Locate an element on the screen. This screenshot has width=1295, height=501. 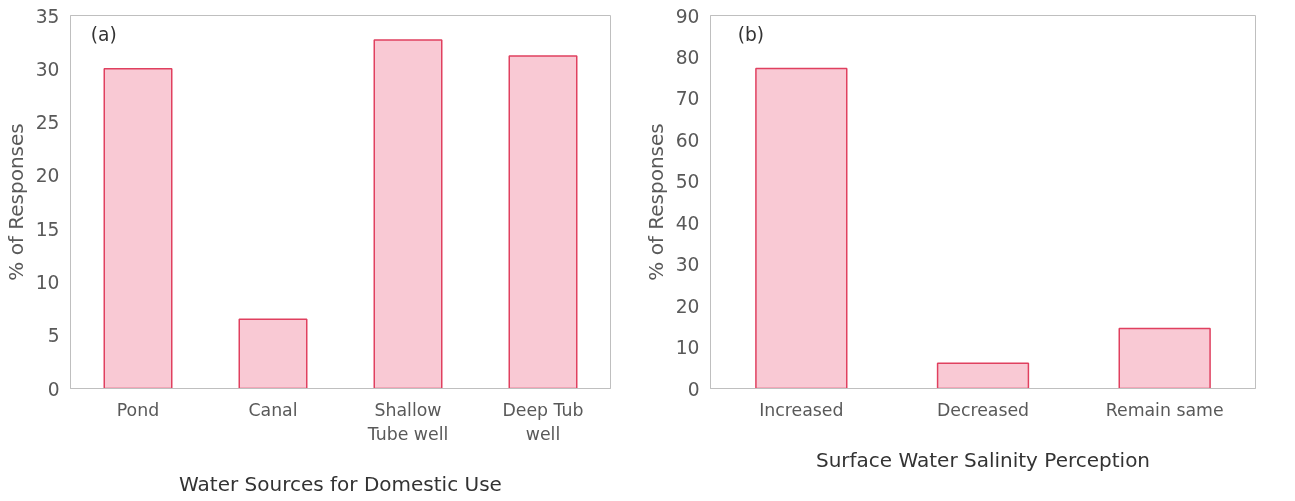
x-axis-title: Water Sources for Domestic Use is located at coordinates (340, 483).